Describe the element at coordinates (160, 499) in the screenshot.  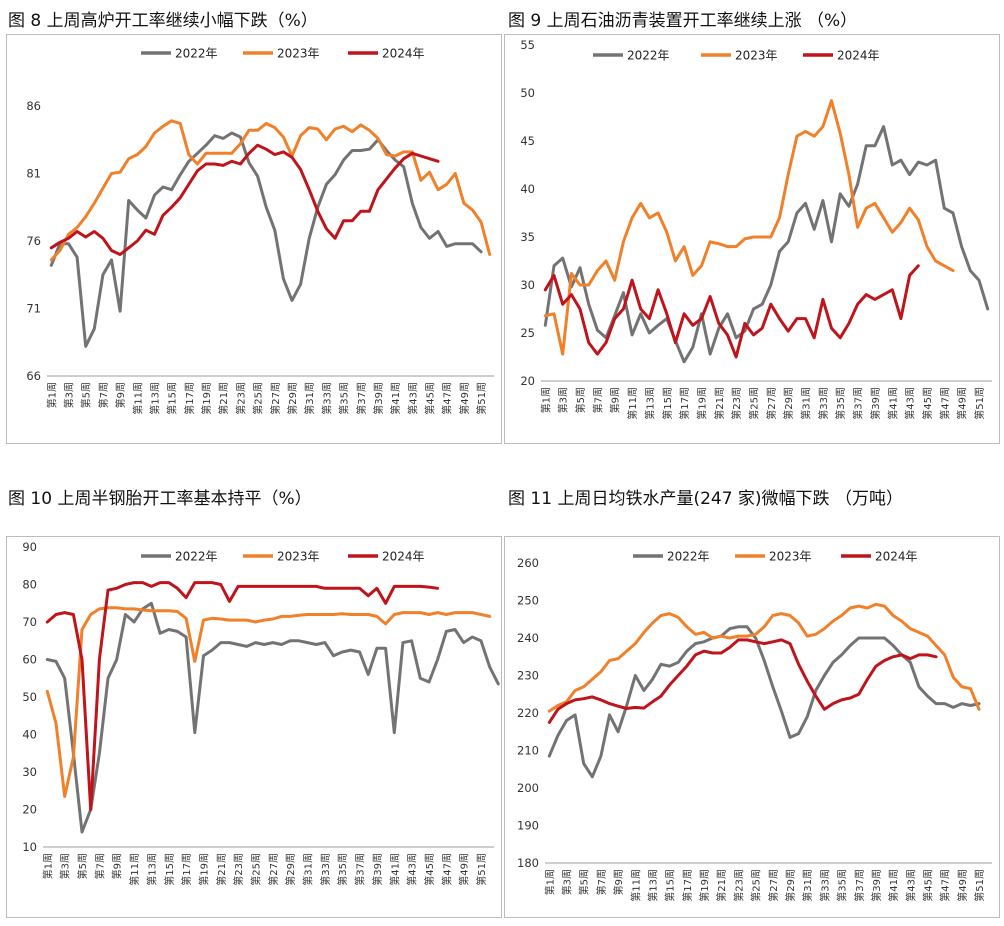
I see `chart-title-3: 图 10 上周半钢胎开工率基本持平（%）` at that location.